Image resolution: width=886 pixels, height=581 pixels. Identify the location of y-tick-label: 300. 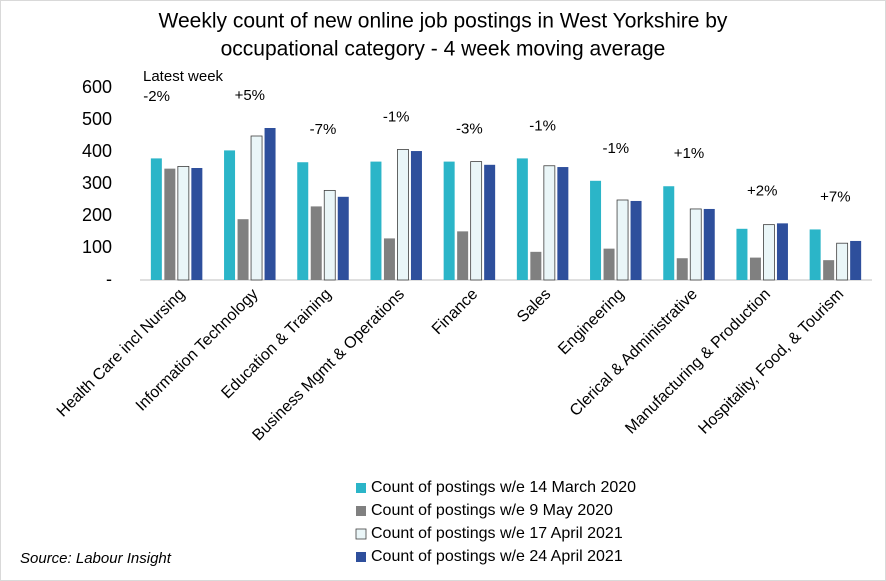
(97, 183).